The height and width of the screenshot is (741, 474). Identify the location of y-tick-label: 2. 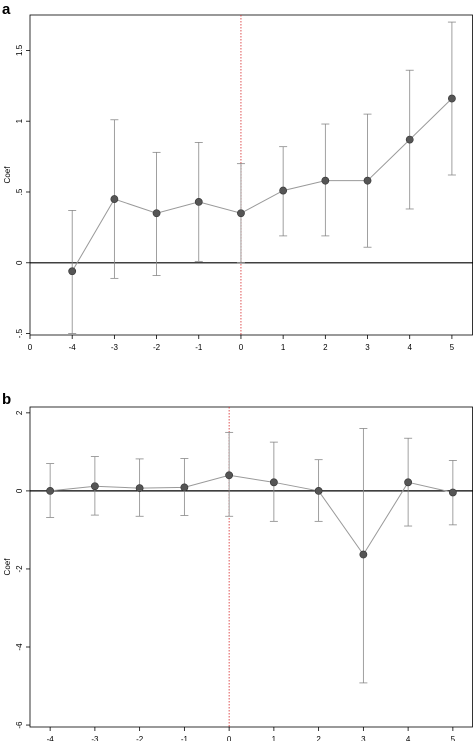
(19, 412).